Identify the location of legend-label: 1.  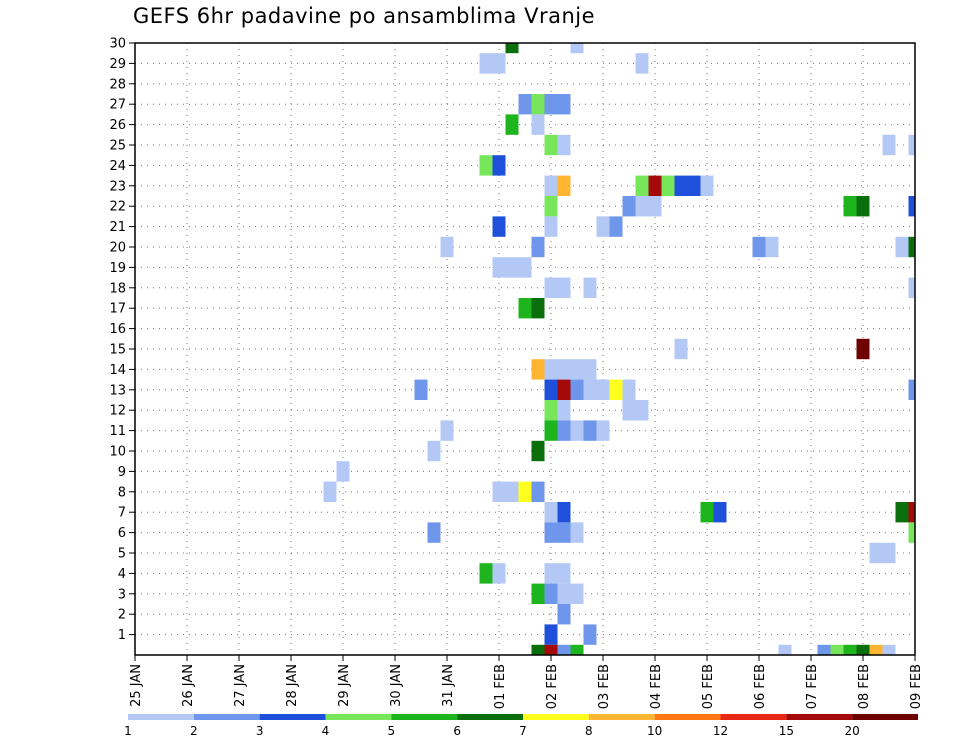
(128, 731).